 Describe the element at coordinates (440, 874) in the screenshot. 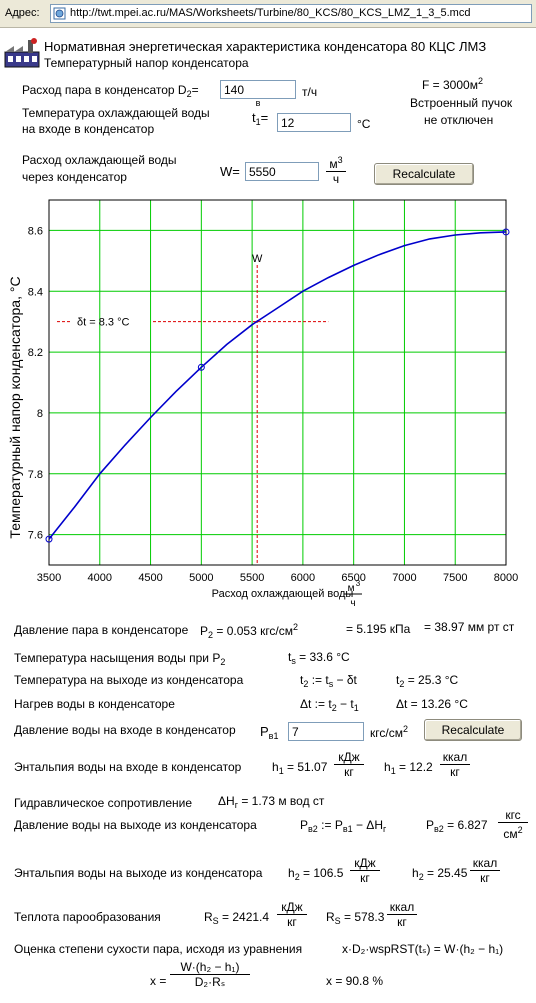

I see `enthalpy2-value-kcal: h2 = 25.45` at that location.